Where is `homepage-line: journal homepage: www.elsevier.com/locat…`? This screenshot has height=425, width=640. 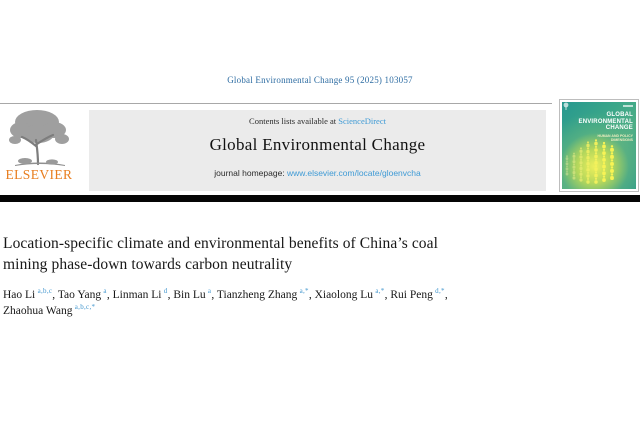
homepage-line: journal homepage: www.elsevier.com/locat… is located at coordinates (317, 173).